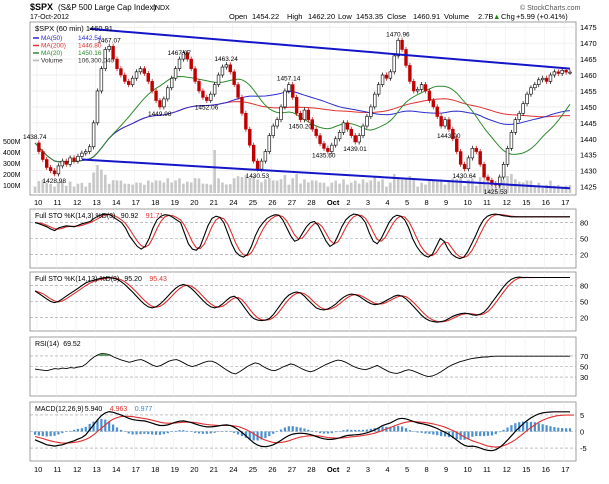  Describe the element at coordinates (588, 171) in the screenshot. I see `price-tick-label: 1430` at that location.